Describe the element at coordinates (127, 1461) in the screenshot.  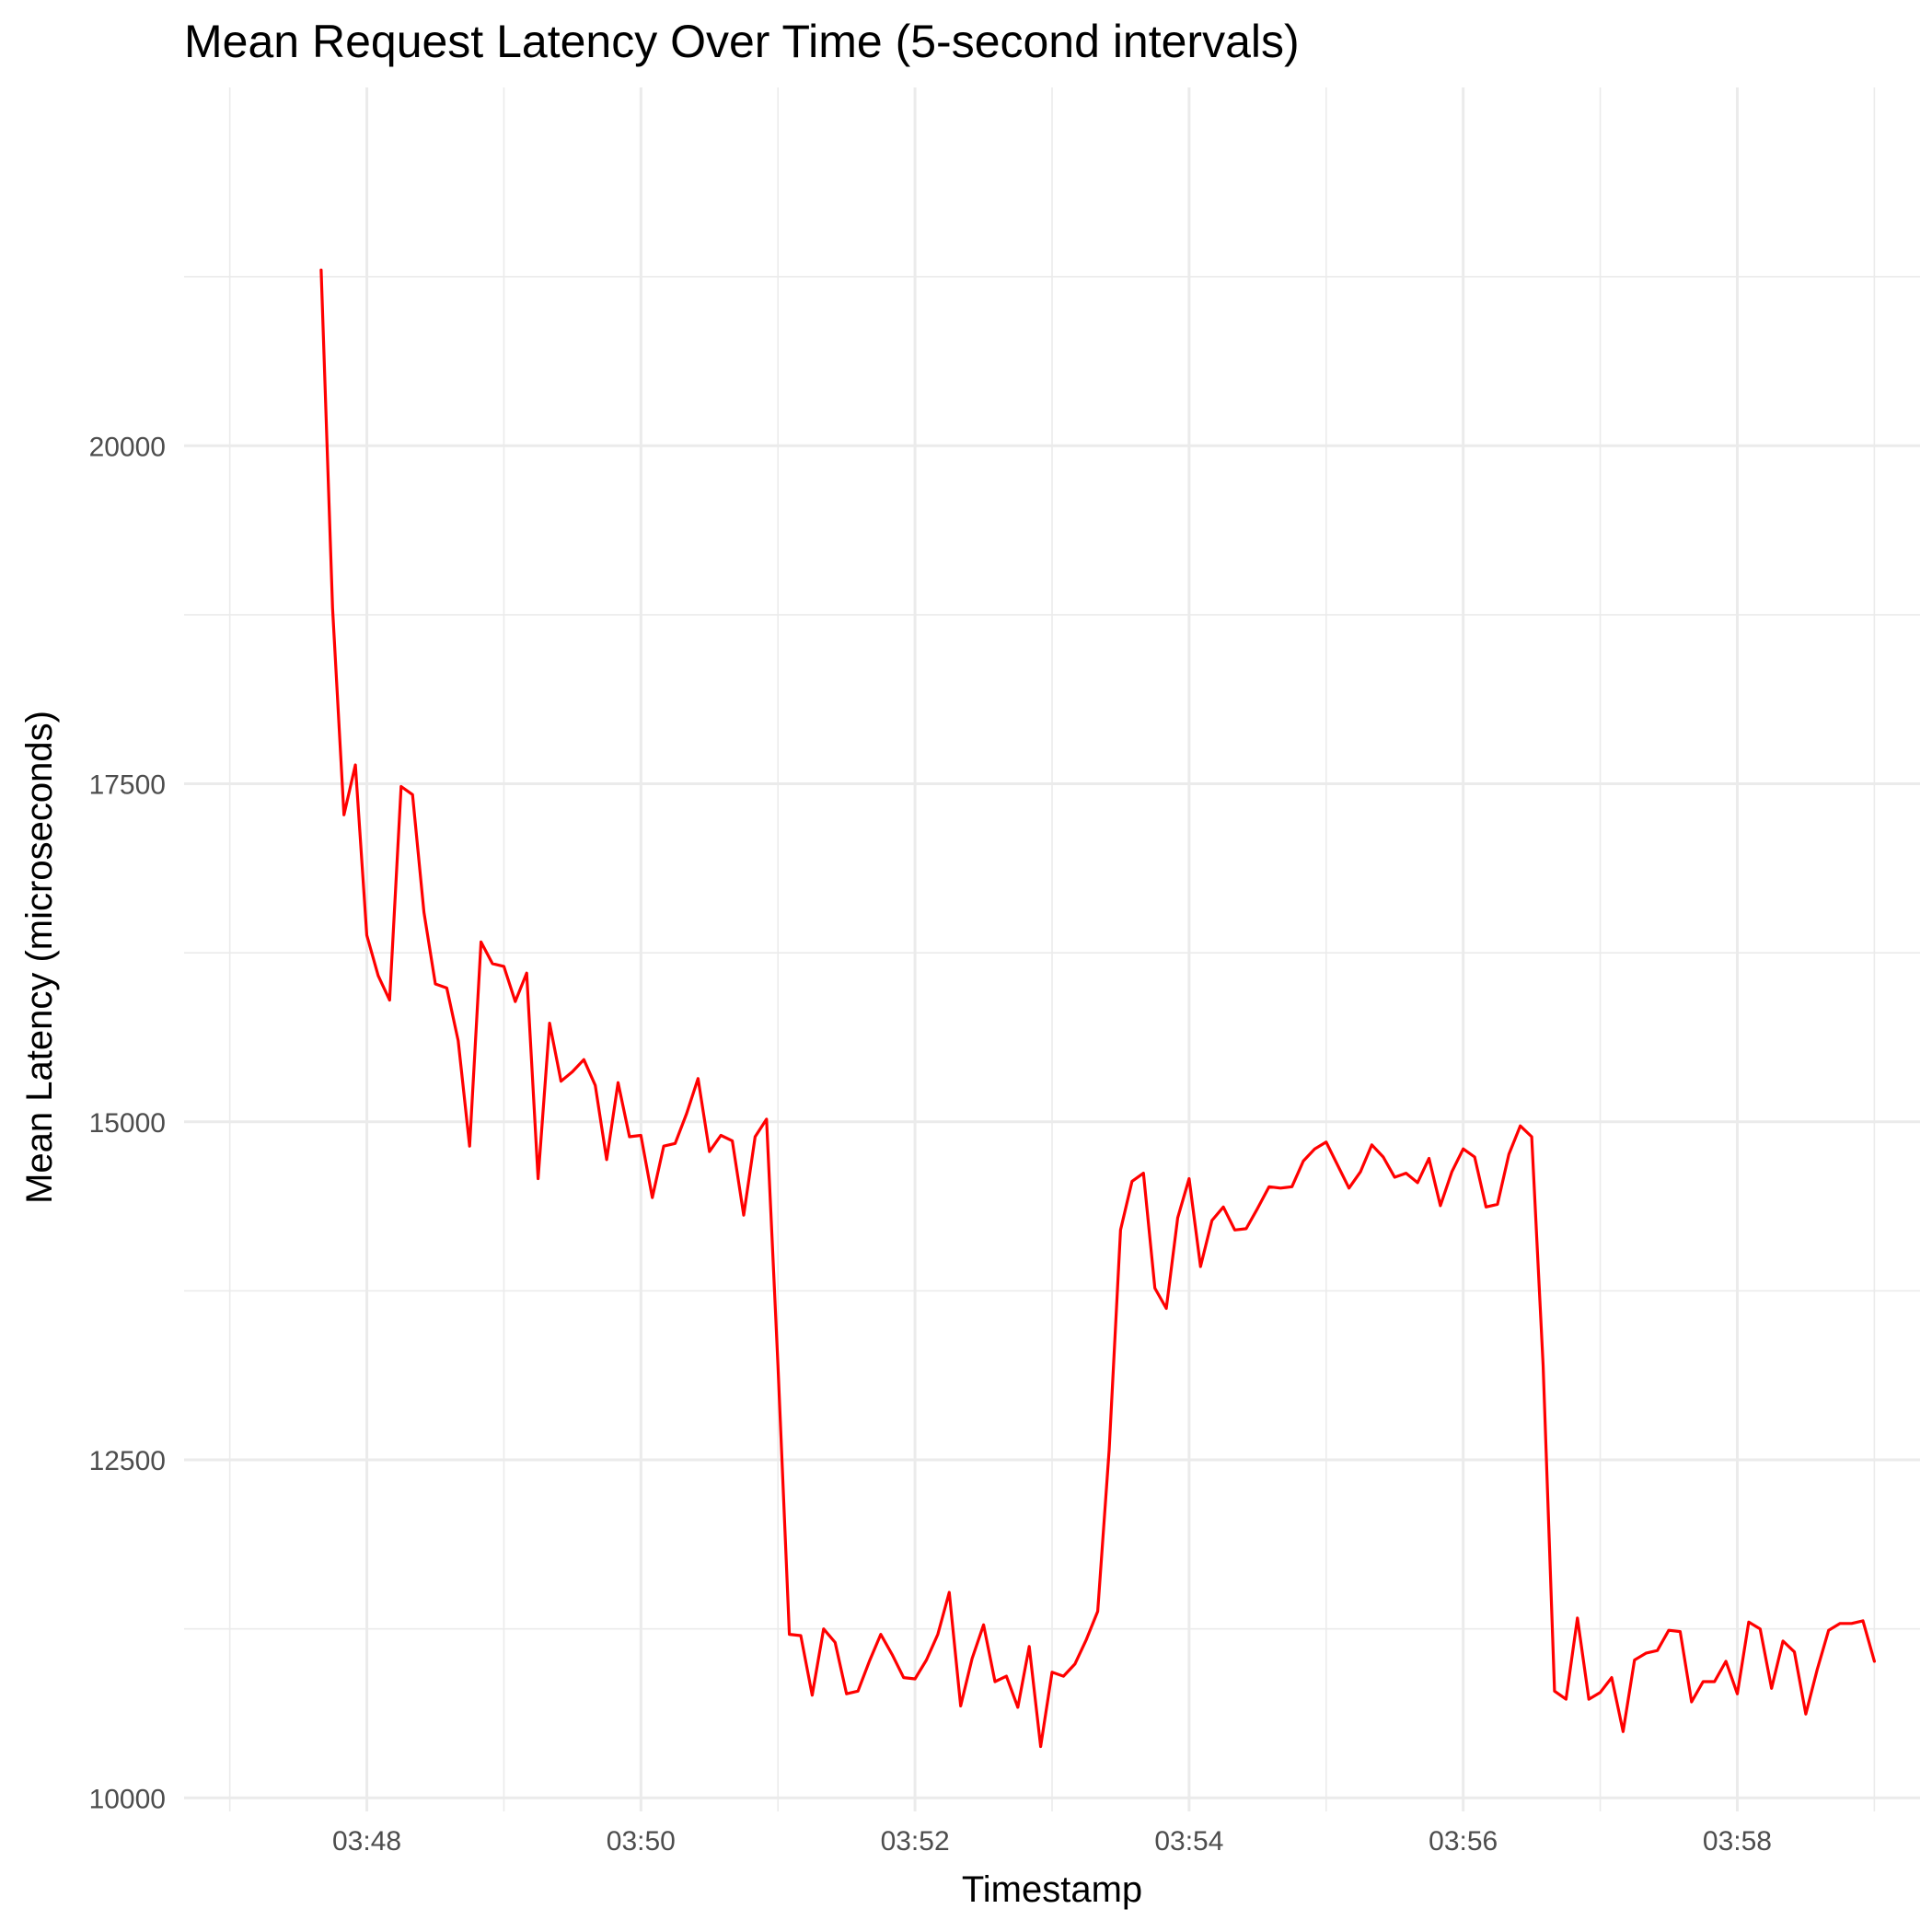
I see `y-tick-label: 12500` at that location.